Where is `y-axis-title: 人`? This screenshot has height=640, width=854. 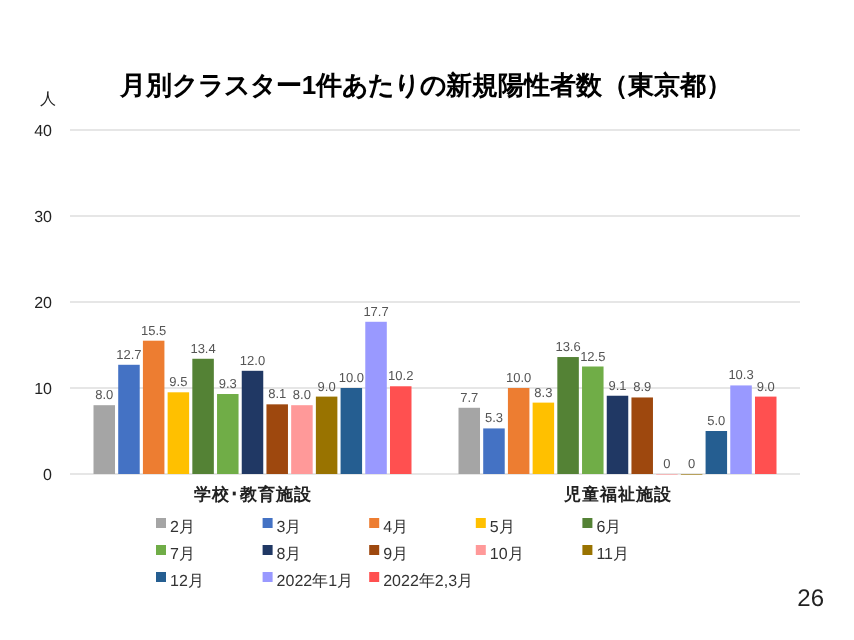 y-axis-title: 人 is located at coordinates (48, 99).